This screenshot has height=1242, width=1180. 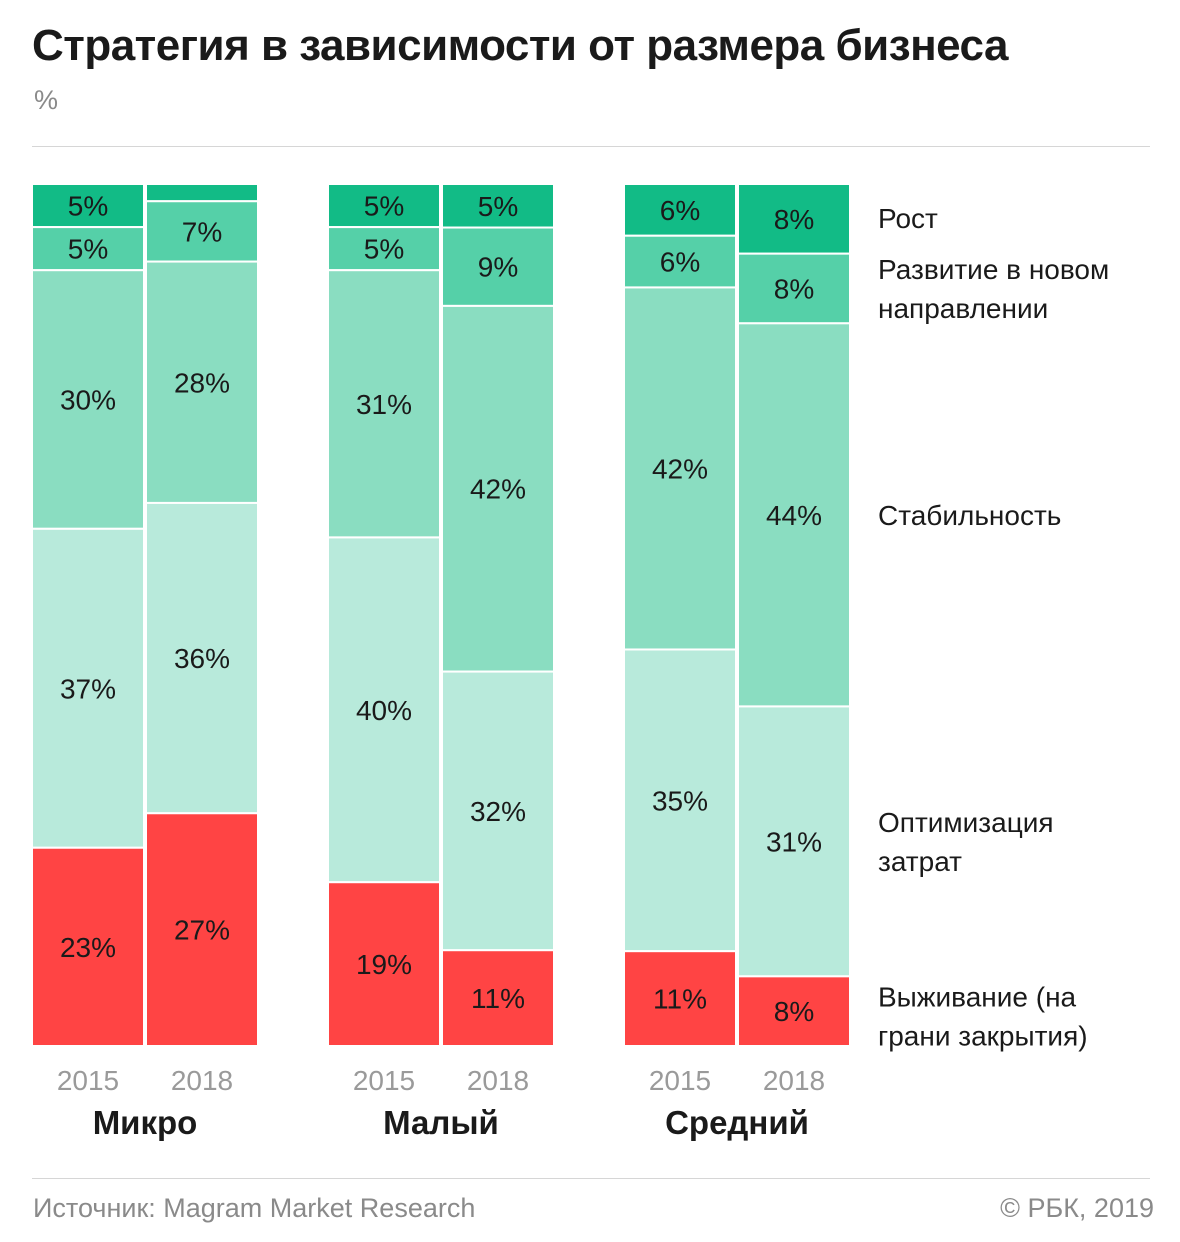 I want to click on data-label: 40%, so click(x=384, y=710).